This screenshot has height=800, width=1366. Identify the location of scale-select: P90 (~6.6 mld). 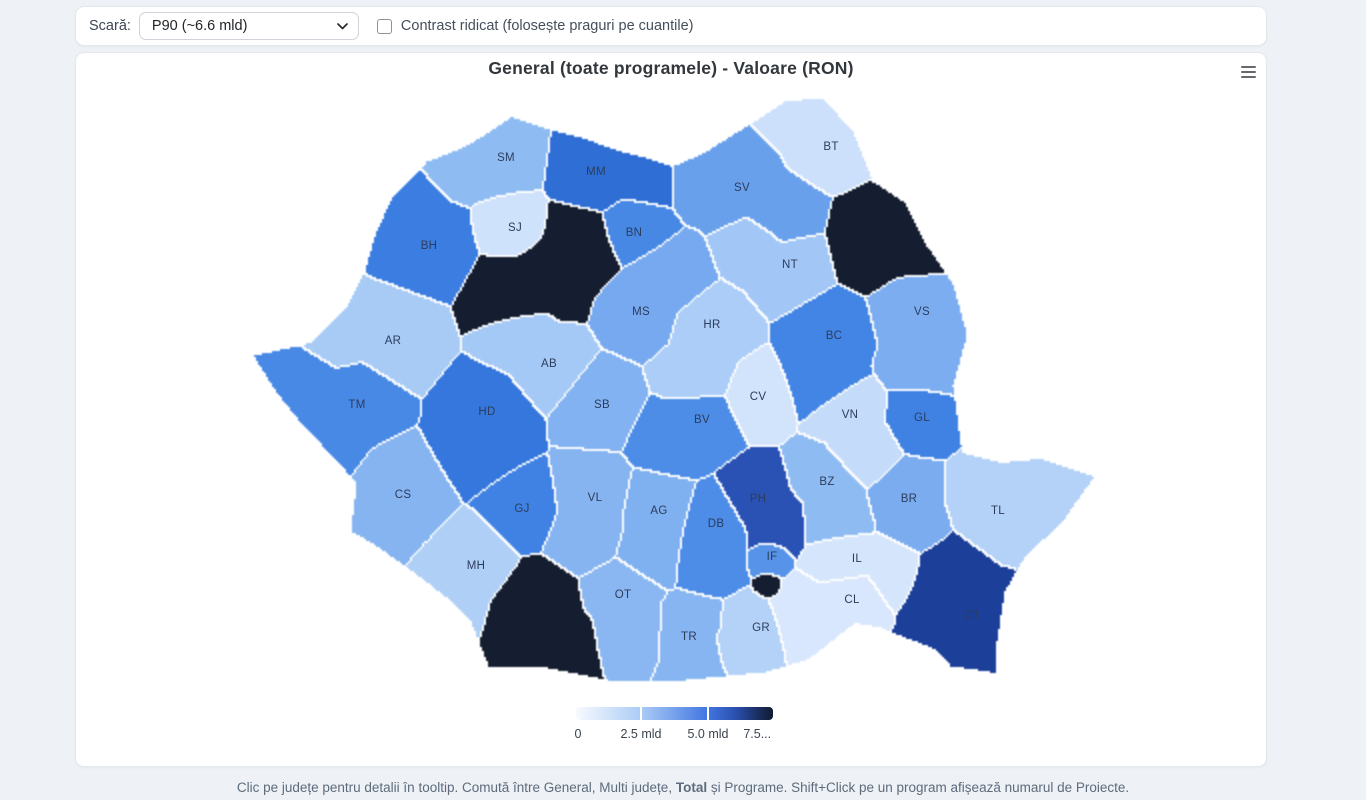
(248, 26).